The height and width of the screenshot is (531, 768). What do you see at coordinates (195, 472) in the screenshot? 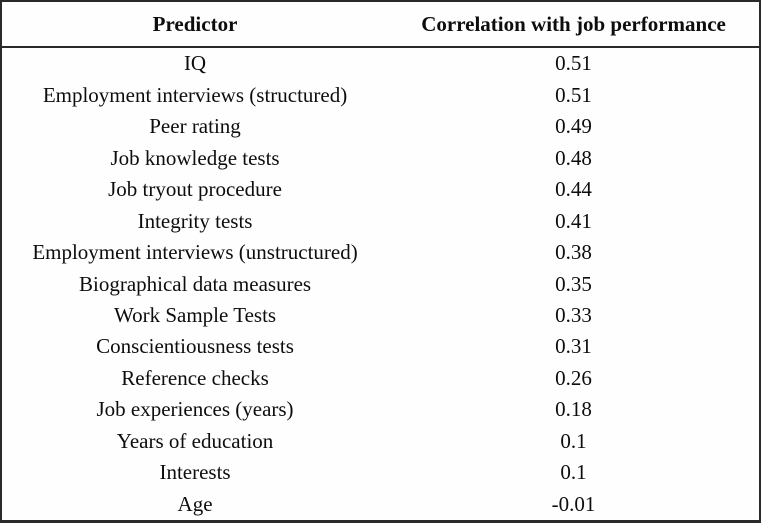
I see `predictor-cell: Interests` at bounding box center [195, 472].